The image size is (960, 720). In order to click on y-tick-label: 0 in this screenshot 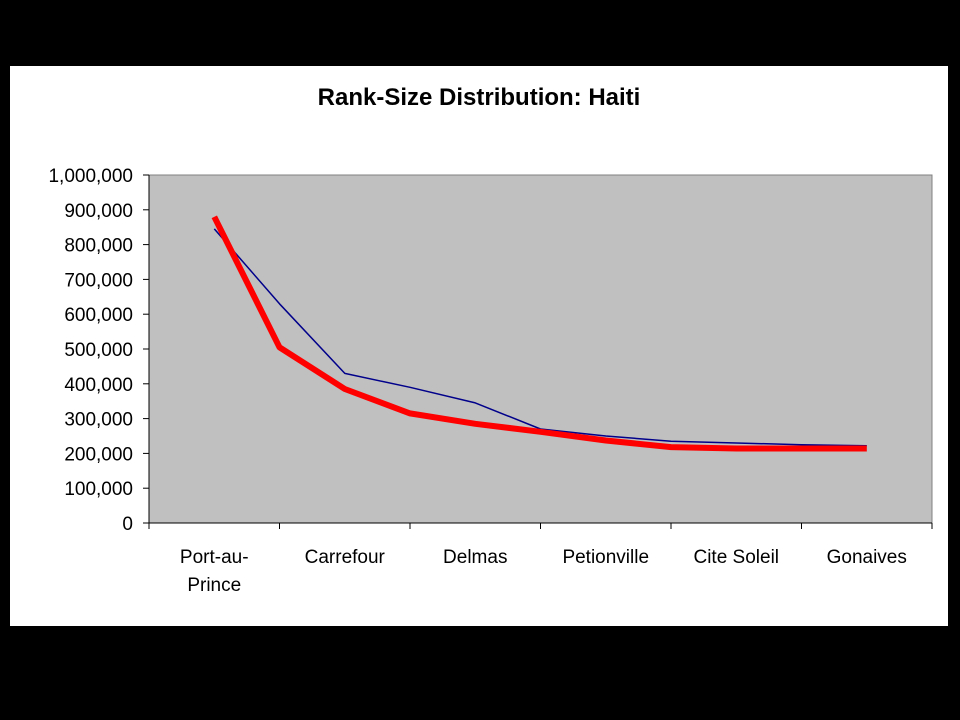, I will do `click(127, 524)`.